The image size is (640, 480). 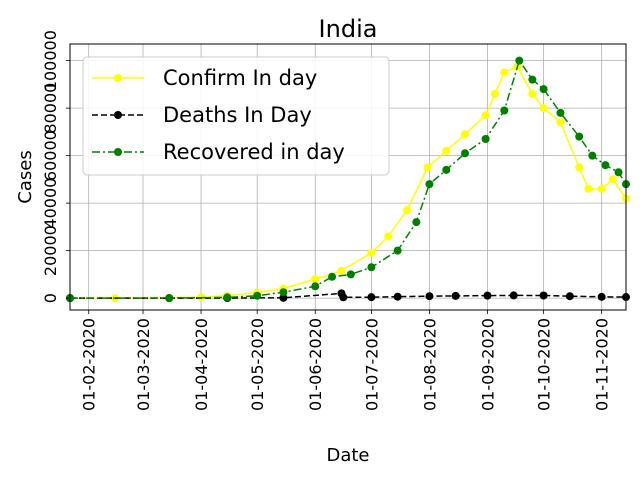 What do you see at coordinates (50, 203) in the screenshot?
I see `y-tick-label: 40000` at bounding box center [50, 203].